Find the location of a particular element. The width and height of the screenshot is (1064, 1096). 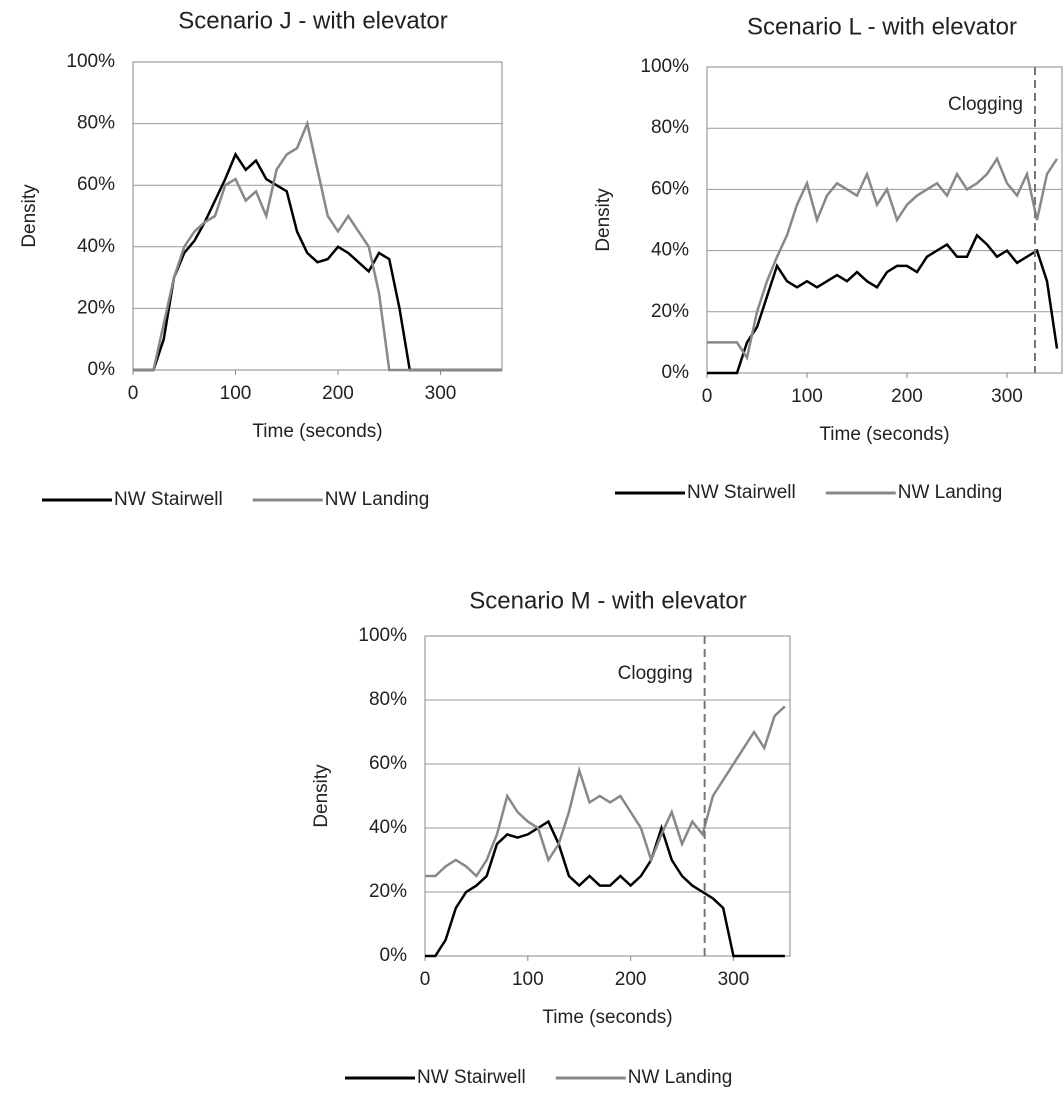

chart-title: Scenario M - with elevator is located at coordinates (607, 600).